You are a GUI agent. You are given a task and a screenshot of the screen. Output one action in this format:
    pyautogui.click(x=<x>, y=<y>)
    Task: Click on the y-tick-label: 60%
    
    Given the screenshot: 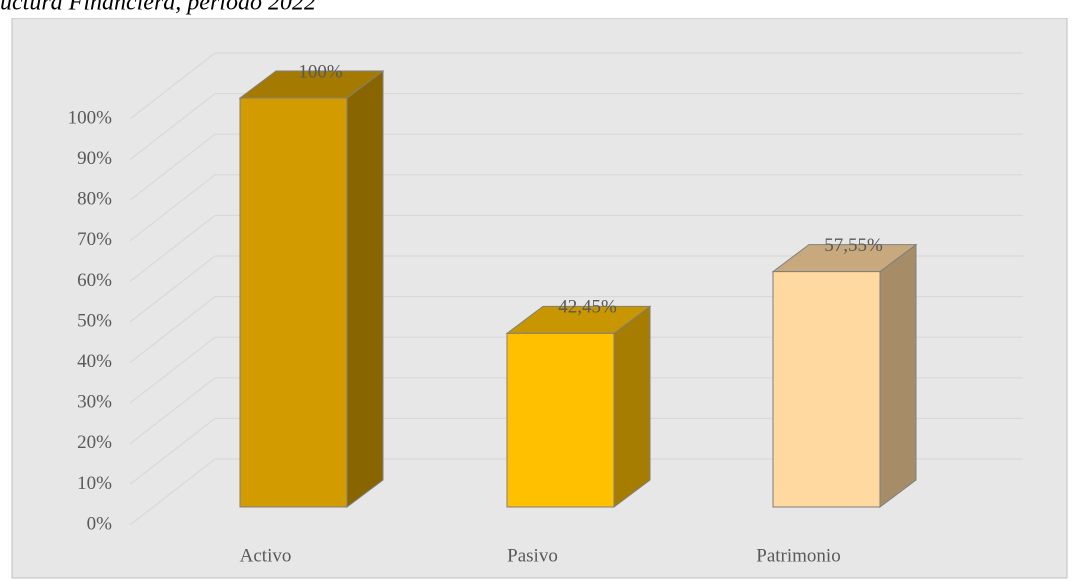 What is the action you would take?
    pyautogui.click(x=94, y=280)
    